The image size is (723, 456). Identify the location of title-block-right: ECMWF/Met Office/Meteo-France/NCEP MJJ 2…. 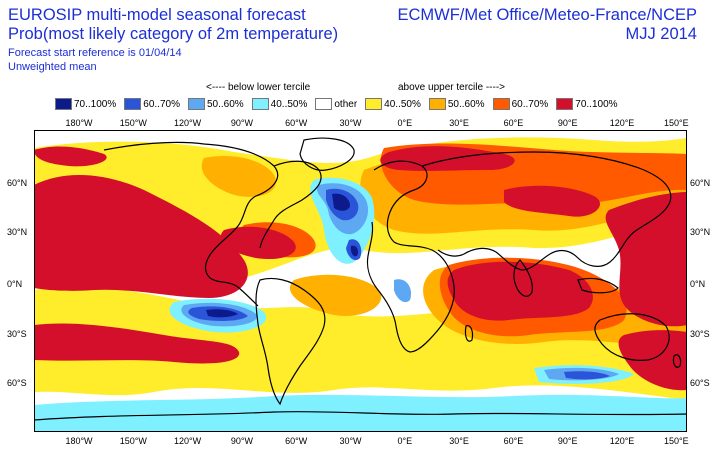
(547, 25).